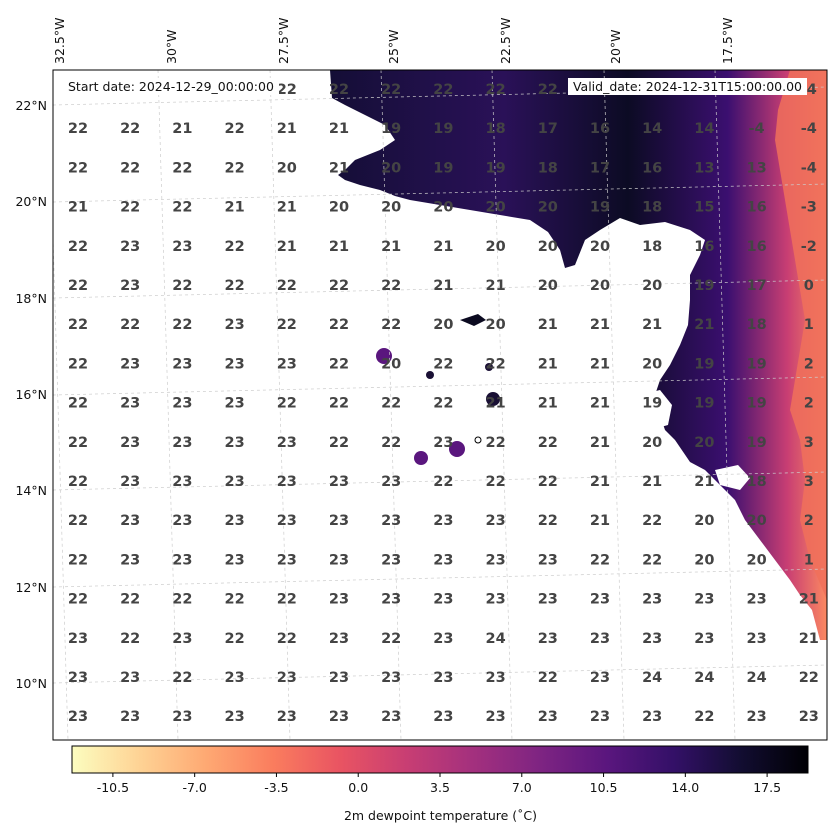  What do you see at coordinates (652, 168) in the screenshot?
I see `dewpoint-value: 16` at bounding box center [652, 168].